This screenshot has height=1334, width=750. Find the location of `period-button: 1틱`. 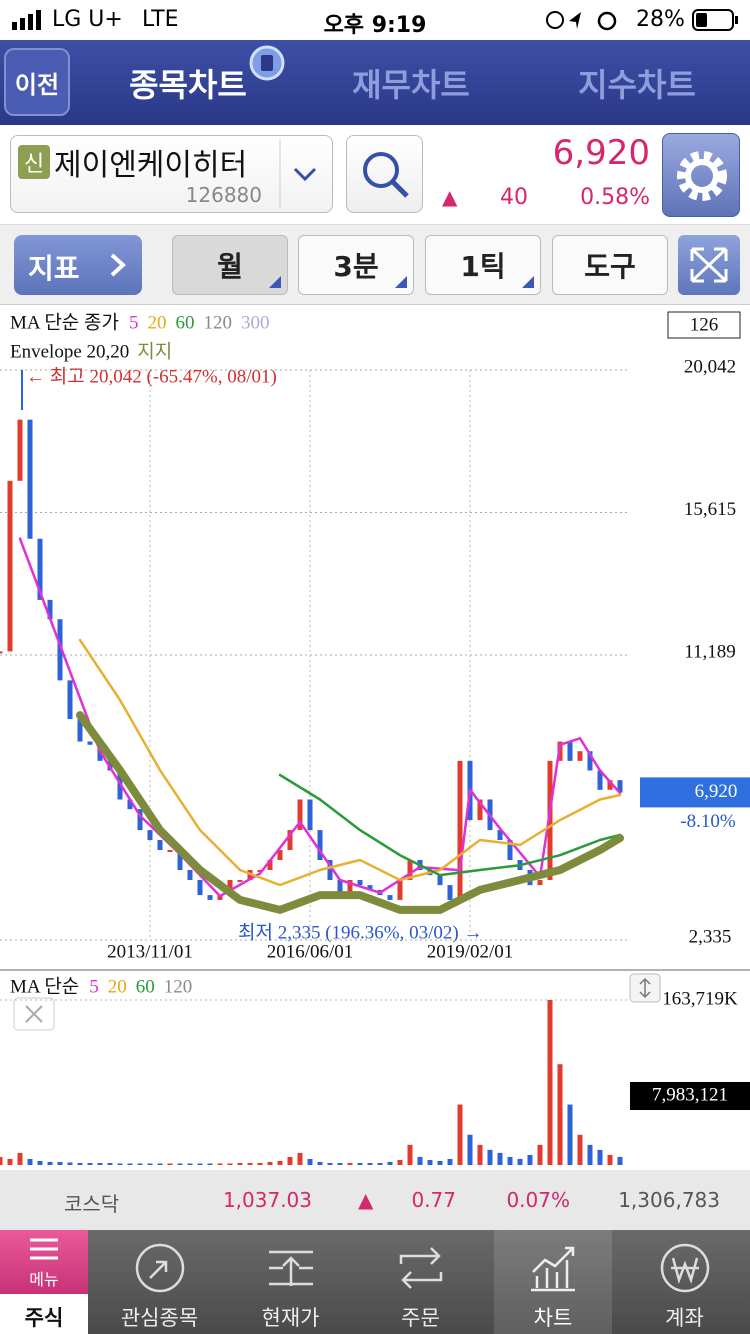

period-button: 1틱 is located at coordinates (483, 265).